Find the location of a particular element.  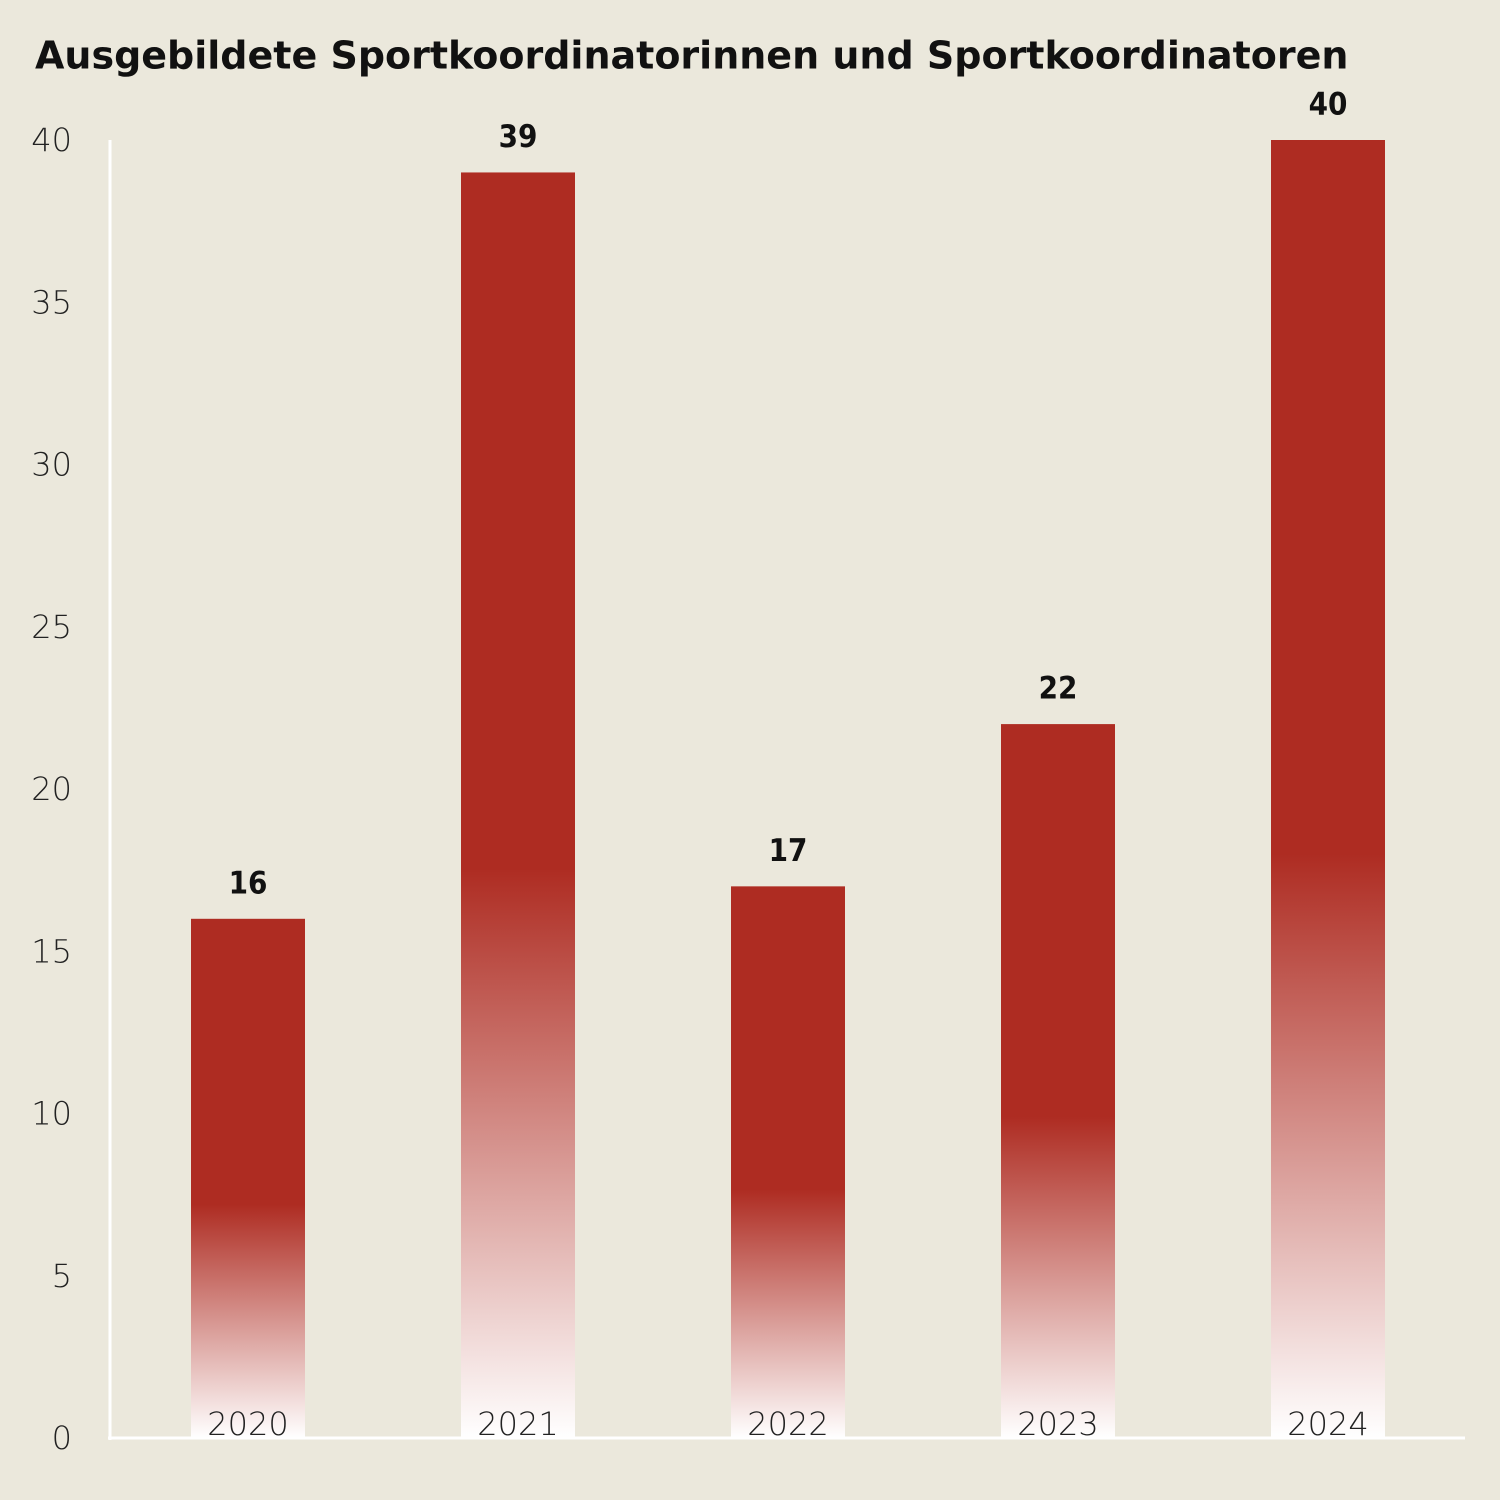

y-tick-label: 35 is located at coordinates (51, 302).